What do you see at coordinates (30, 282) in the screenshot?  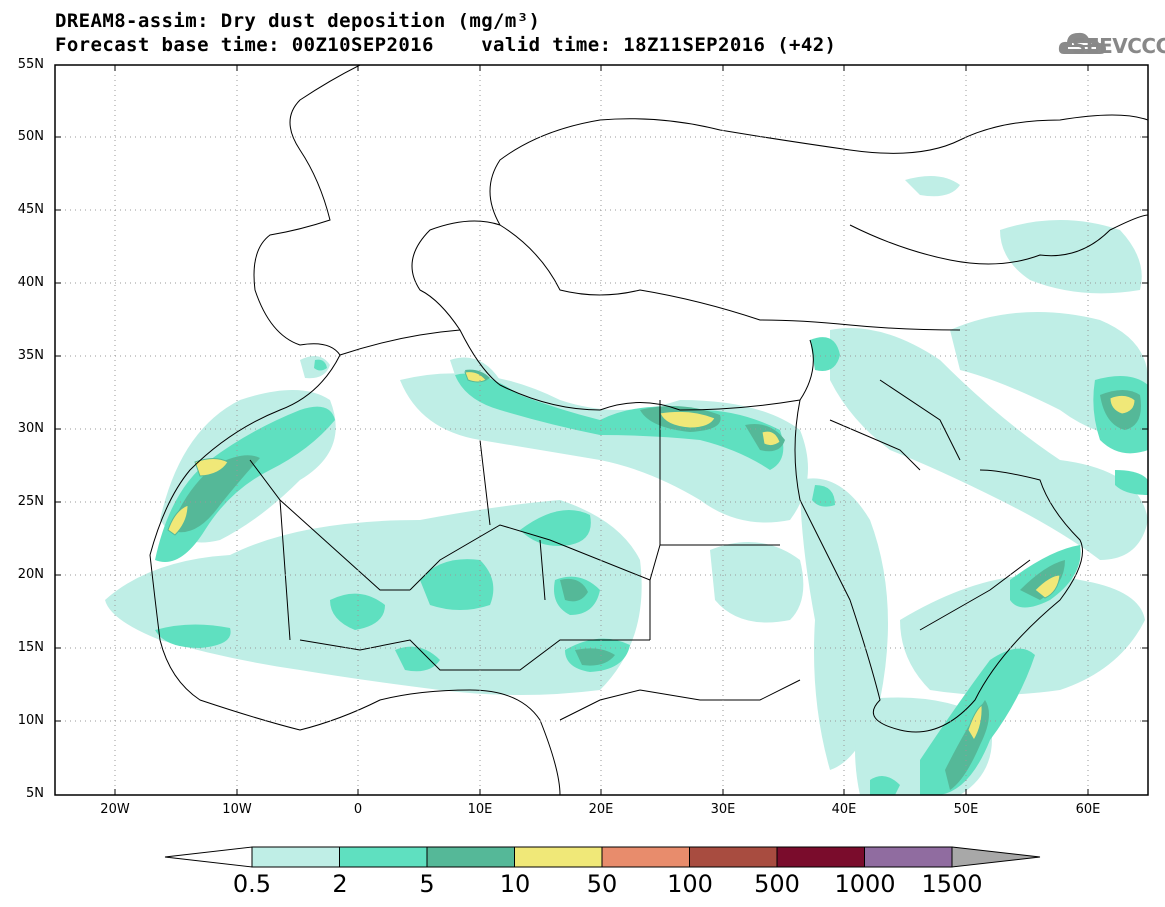 I see `lat-tick-label: 40N` at bounding box center [30, 282].